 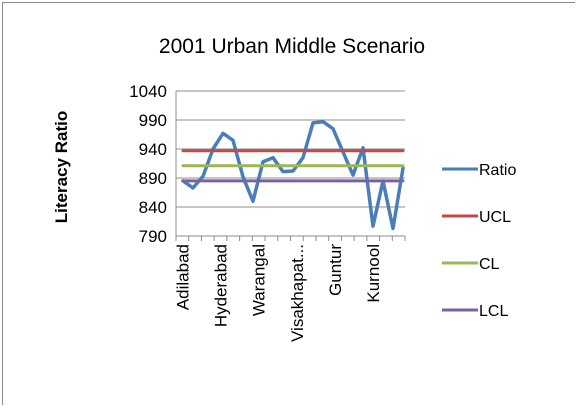 What do you see at coordinates (153, 207) in the screenshot?
I see `y-tick-label: 840` at bounding box center [153, 207].